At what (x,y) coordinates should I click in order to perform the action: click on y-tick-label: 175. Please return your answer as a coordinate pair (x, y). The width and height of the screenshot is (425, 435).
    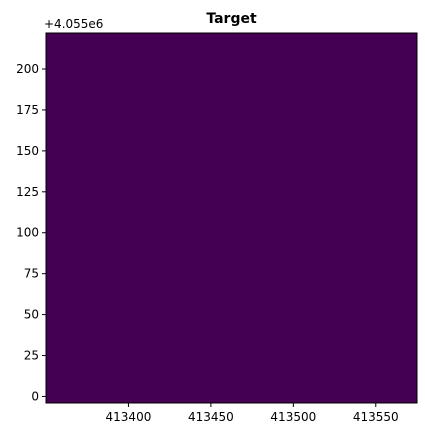
    Looking at the image, I should click on (27, 110).